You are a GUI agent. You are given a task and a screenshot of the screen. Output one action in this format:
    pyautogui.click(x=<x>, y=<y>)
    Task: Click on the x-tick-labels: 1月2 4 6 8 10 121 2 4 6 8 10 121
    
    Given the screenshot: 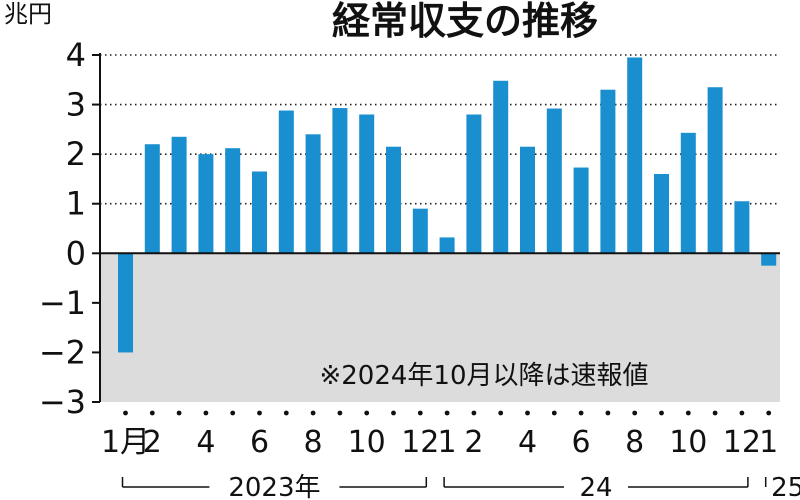 What is the action you would take?
    pyautogui.click(x=439, y=442)
    